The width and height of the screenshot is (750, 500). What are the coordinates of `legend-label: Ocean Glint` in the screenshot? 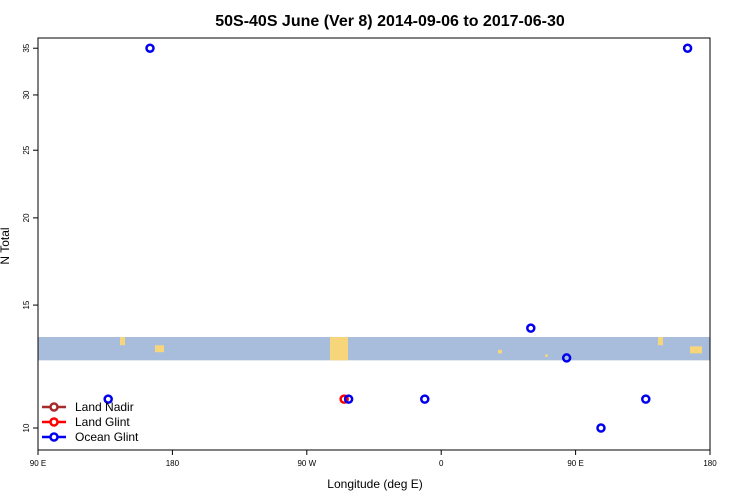 It's located at (107, 437).